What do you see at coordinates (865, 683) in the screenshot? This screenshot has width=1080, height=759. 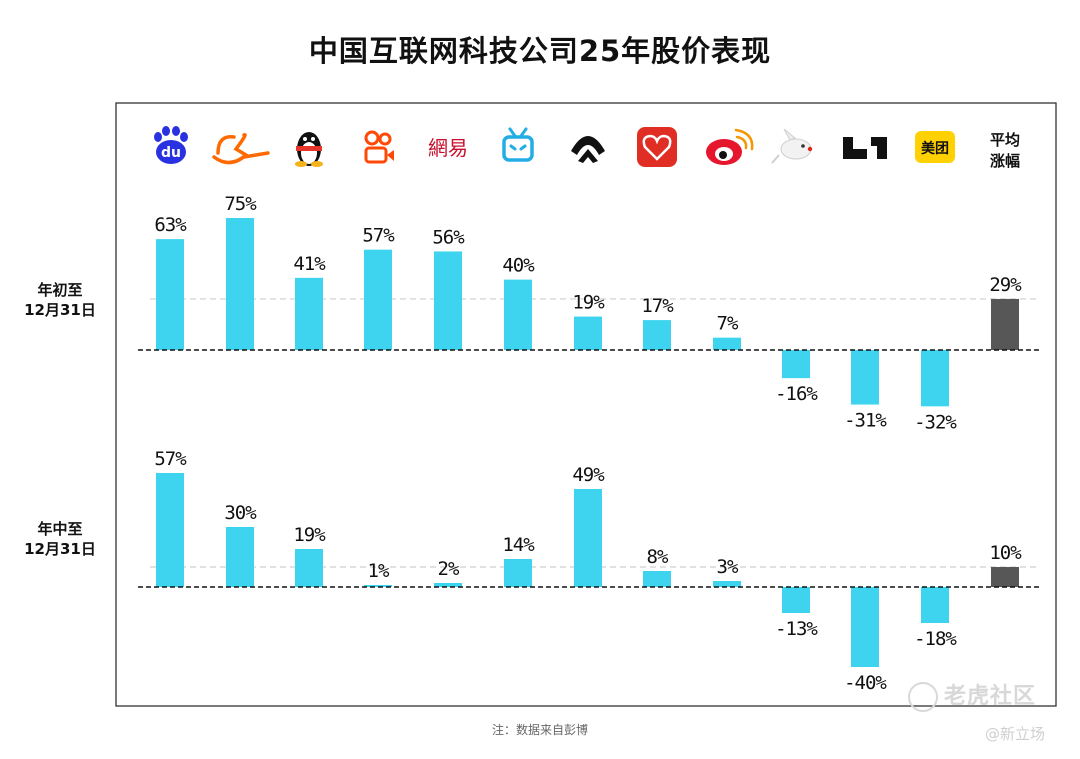 I see `data-label: -40%` at bounding box center [865, 683].